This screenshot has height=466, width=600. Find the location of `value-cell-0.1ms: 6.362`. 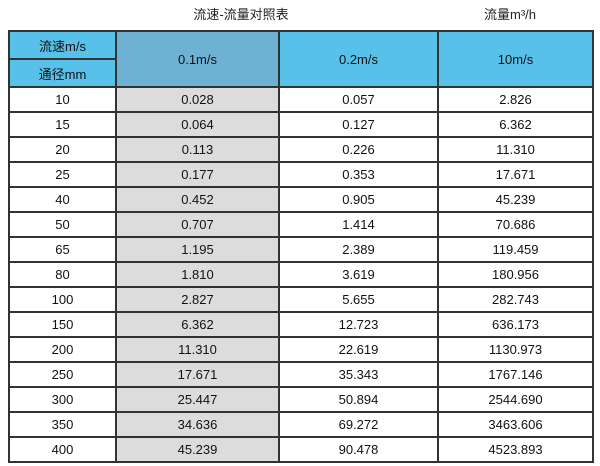

value-cell-0.1ms: 6.362 is located at coordinates (197, 324).